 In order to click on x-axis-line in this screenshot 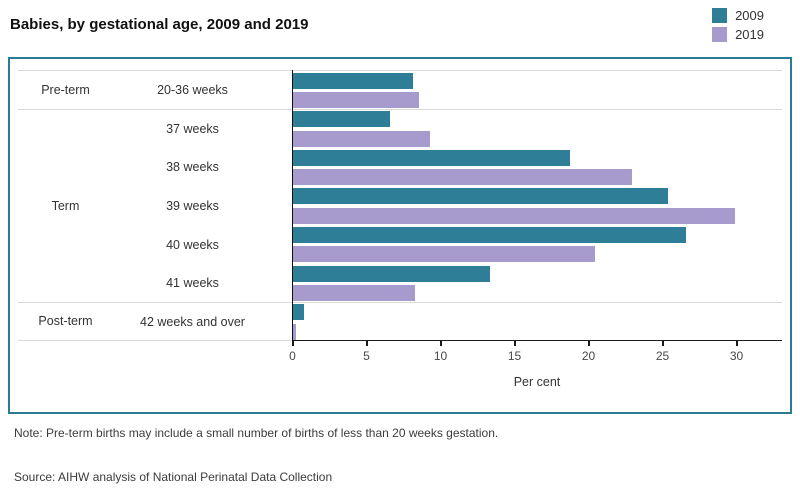, I will do `click(537, 340)`.